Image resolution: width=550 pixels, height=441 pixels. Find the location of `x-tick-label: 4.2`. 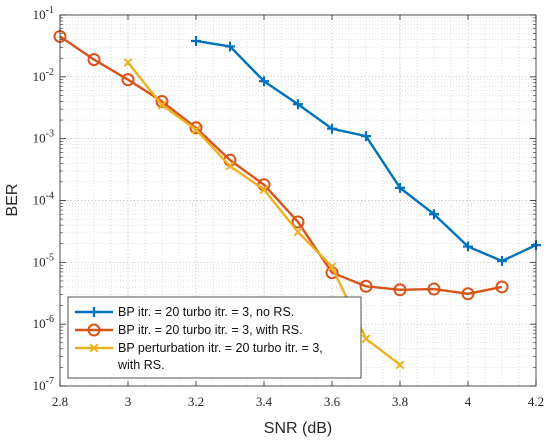

x-tick-label: 4.2 is located at coordinates (536, 401).